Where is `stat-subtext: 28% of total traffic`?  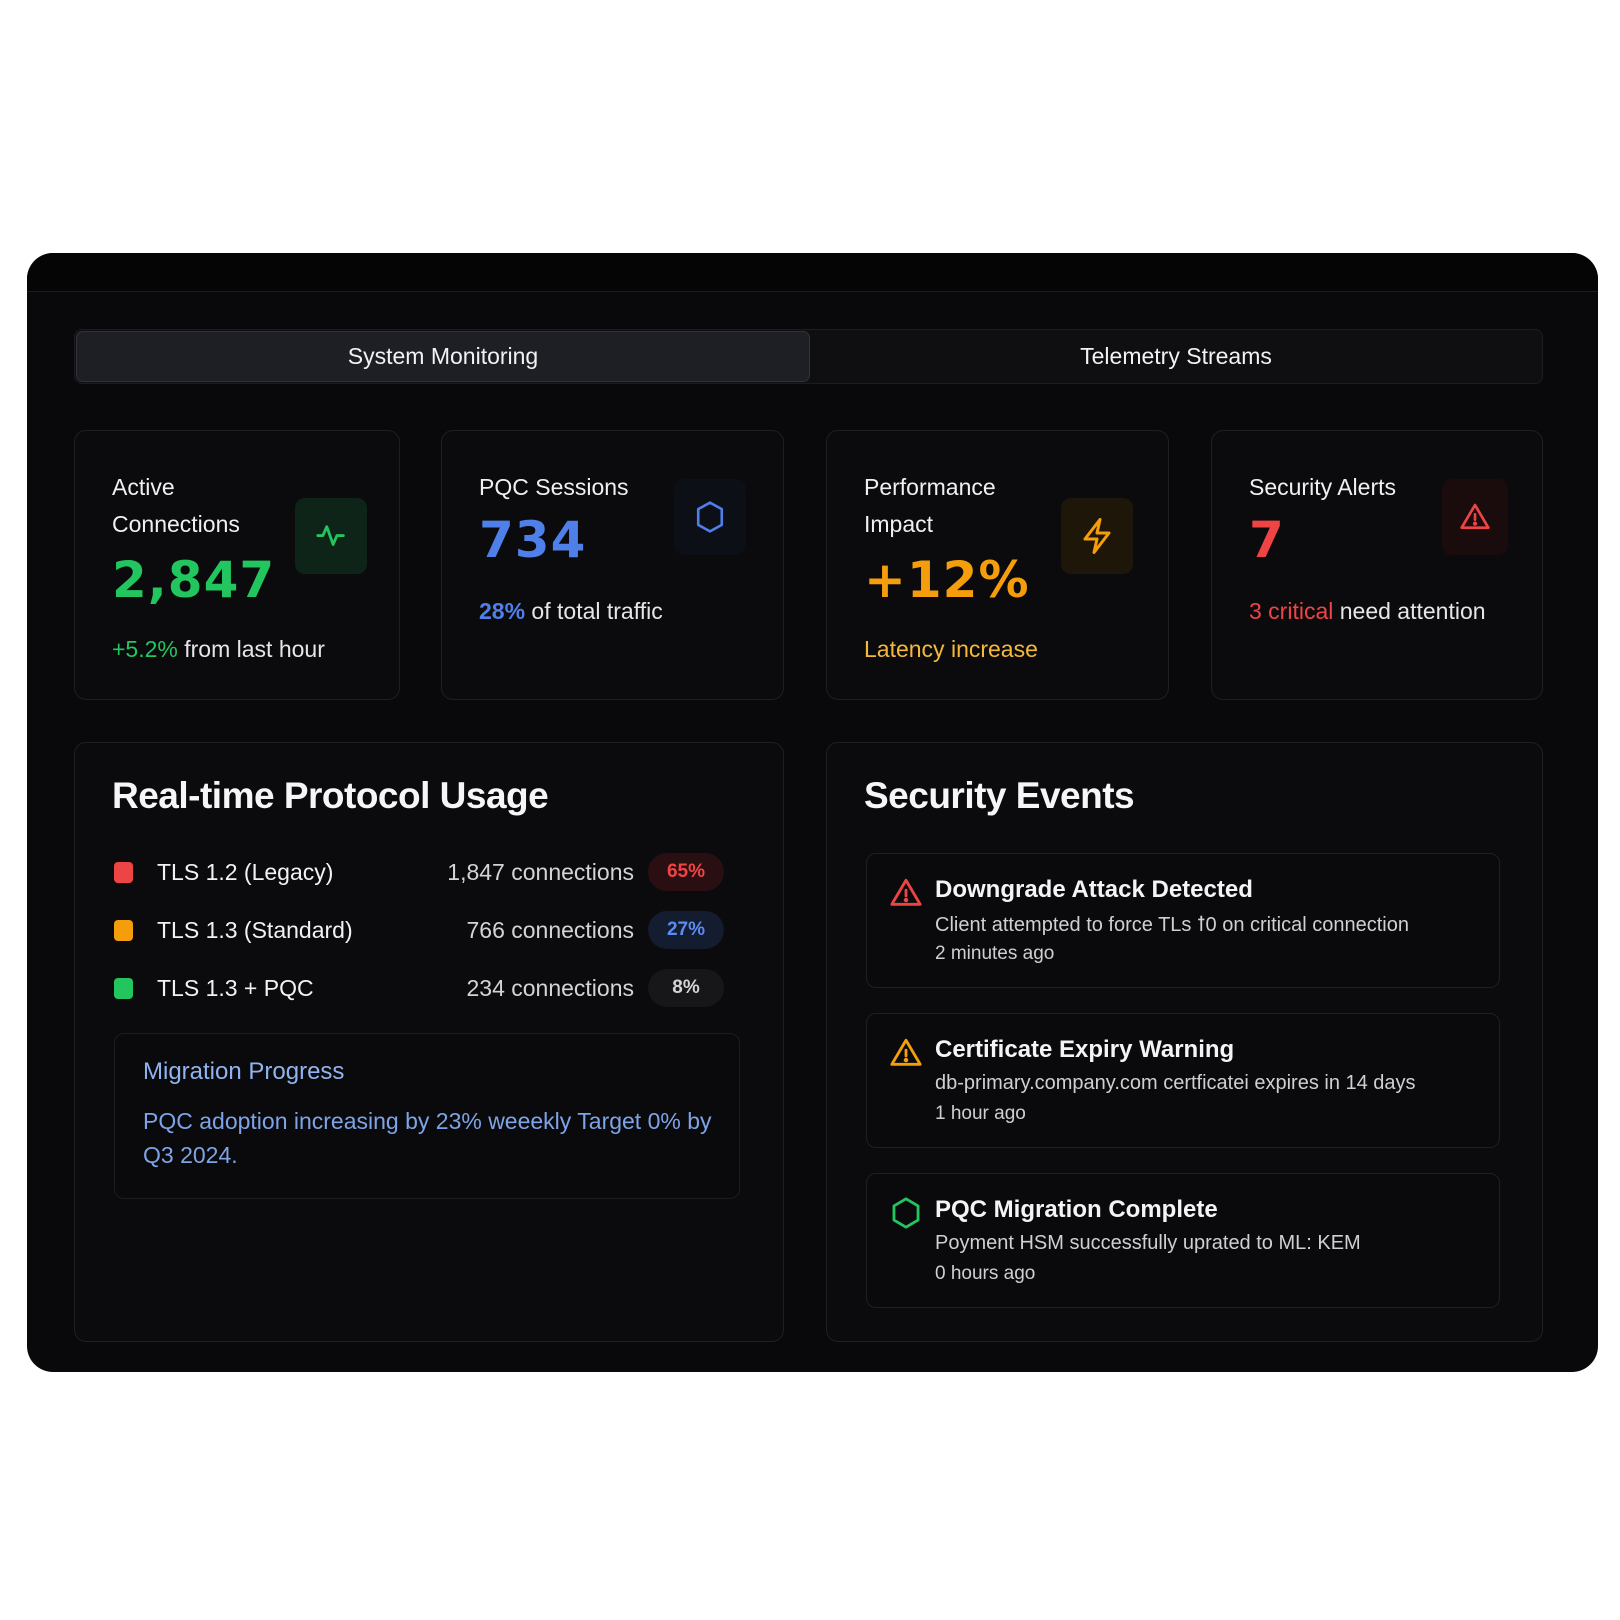 stat-subtext: 28% of total traffic is located at coordinates (571, 611).